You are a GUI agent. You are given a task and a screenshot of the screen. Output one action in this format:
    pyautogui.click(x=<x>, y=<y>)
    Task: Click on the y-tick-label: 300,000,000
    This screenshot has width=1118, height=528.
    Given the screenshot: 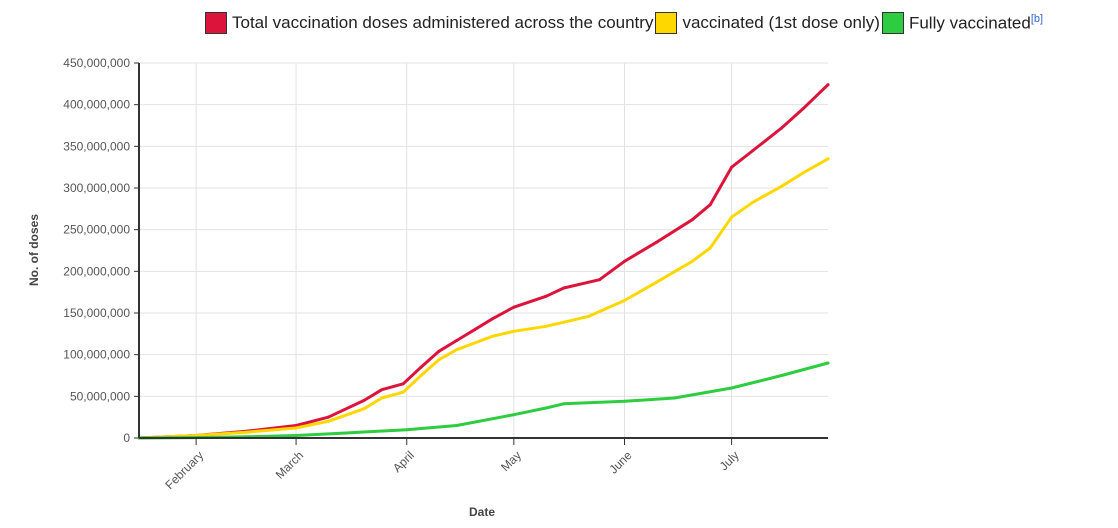 What is the action you would take?
    pyautogui.click(x=96, y=188)
    